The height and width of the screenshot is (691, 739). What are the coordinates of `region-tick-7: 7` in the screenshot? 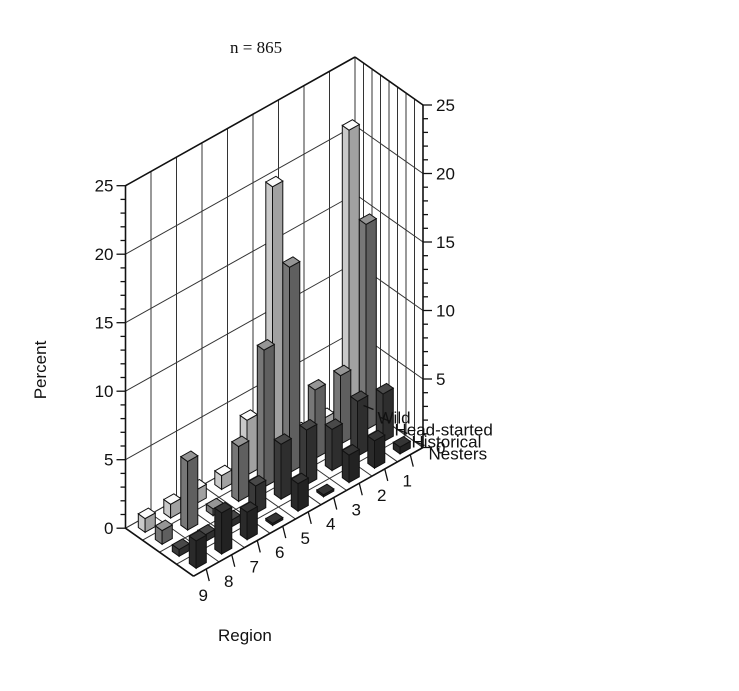 It's located at (254, 566).